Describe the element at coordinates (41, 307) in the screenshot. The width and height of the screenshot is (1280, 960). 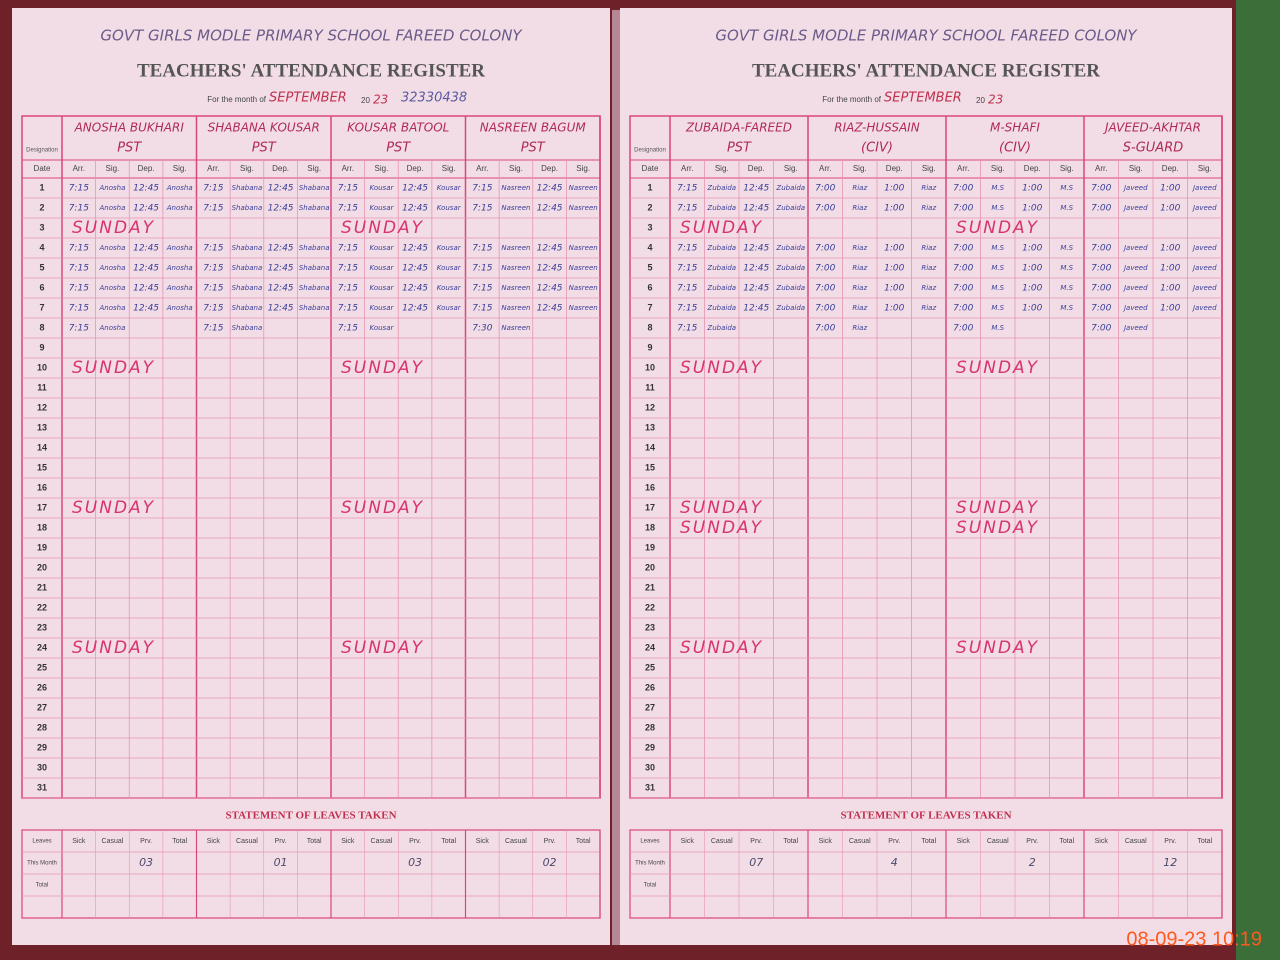
I see `date-number: 7` at that location.